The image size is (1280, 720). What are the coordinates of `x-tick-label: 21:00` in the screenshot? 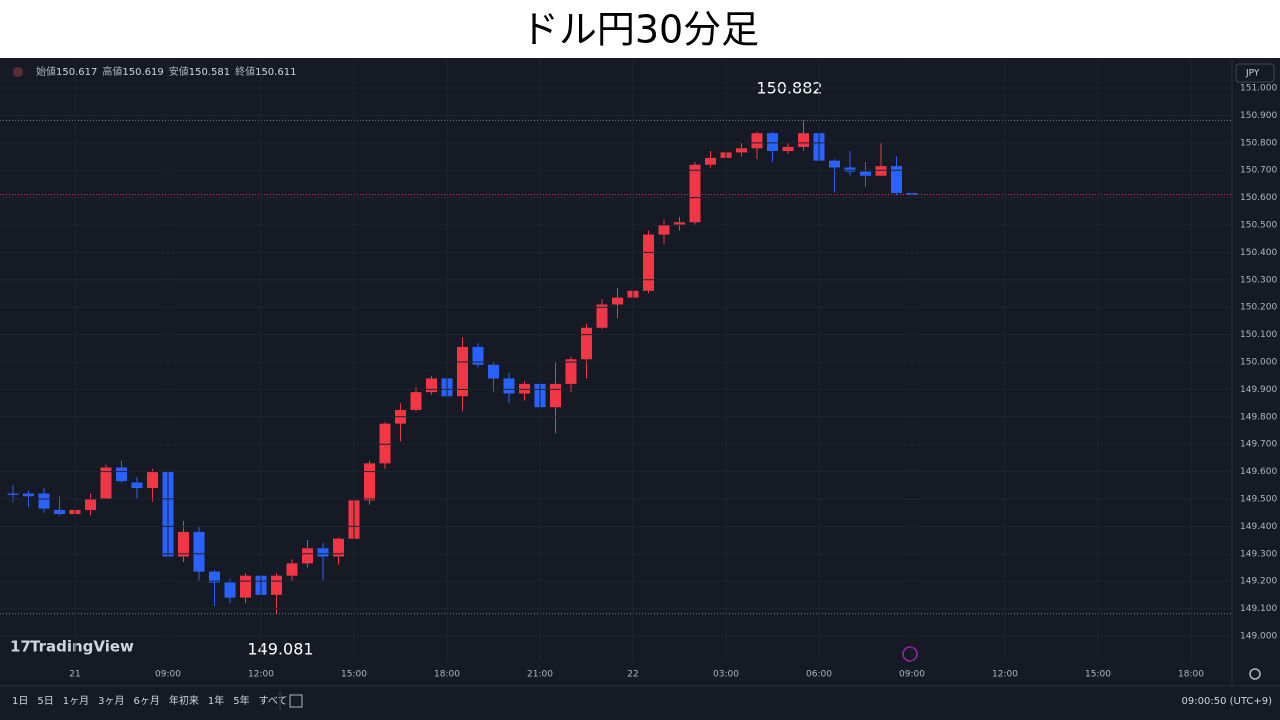 It's located at (540, 675).